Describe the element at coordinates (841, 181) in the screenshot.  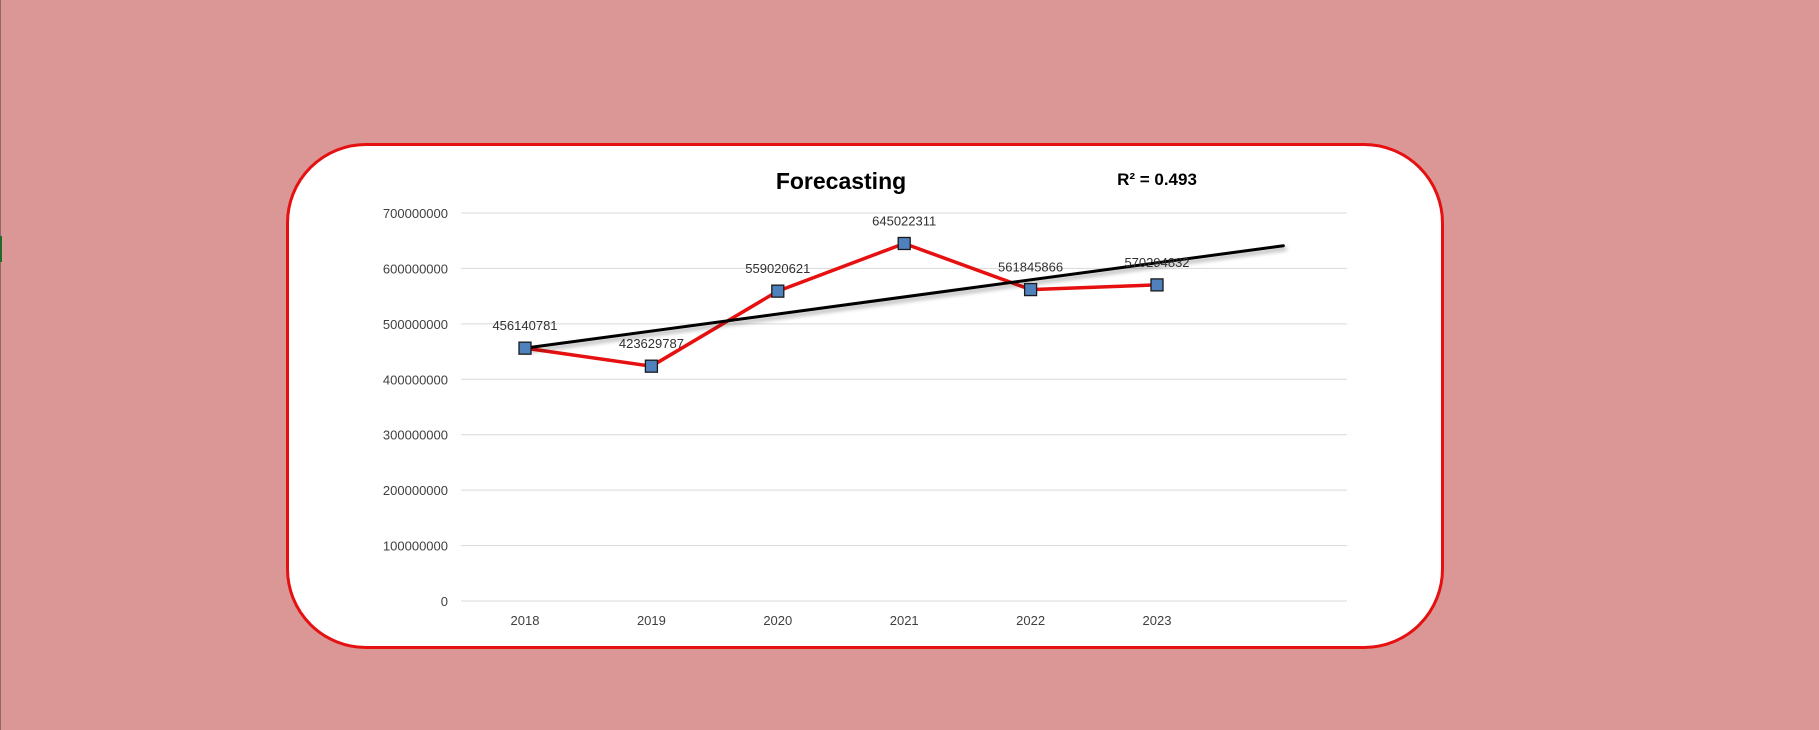
I see `chart-title: Forecasting` at that location.